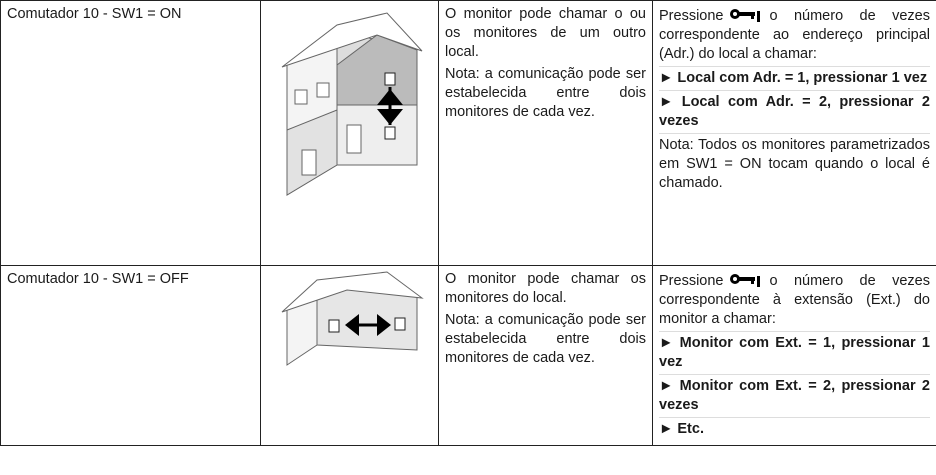 The width and height of the screenshot is (936, 475). What do you see at coordinates (94, 14) in the screenshot?
I see `switch-label: Comutador 10 - SW1 = ON` at bounding box center [94, 14].